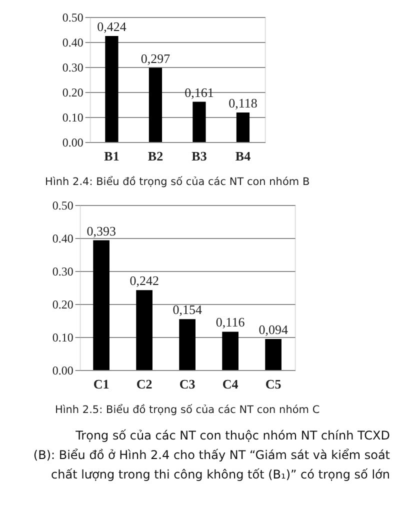 This screenshot has height=522, width=400. I want to click on x-tick-label: B2, so click(156, 156).